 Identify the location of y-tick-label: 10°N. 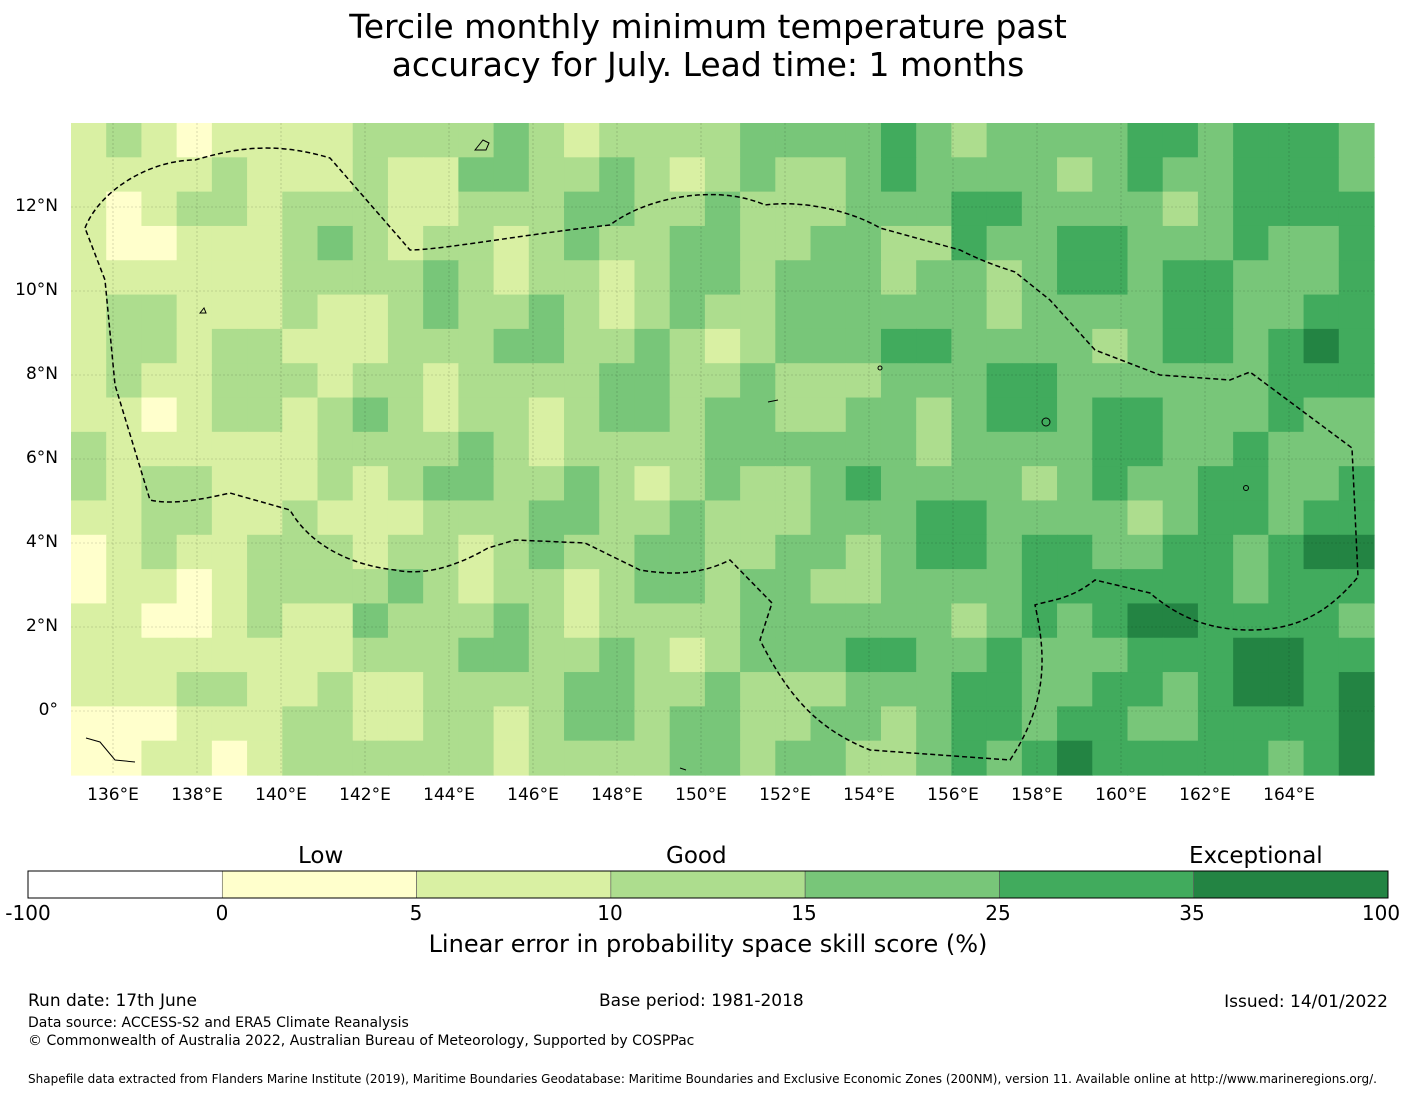
(36, 290).